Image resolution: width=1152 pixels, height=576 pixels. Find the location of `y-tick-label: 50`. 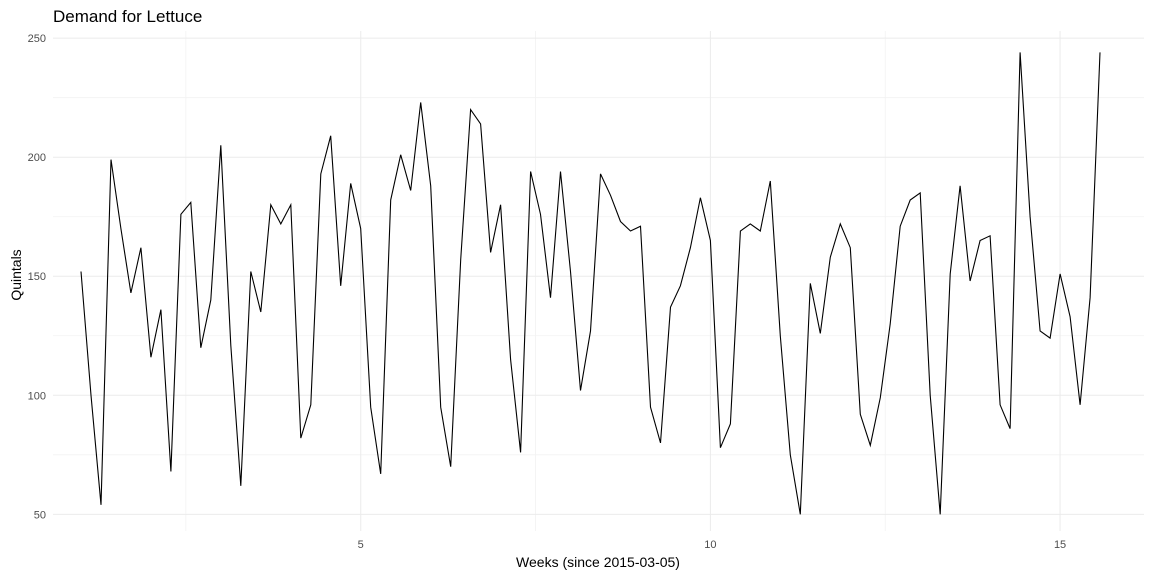

y-tick-label: 50 is located at coordinates (40, 515).